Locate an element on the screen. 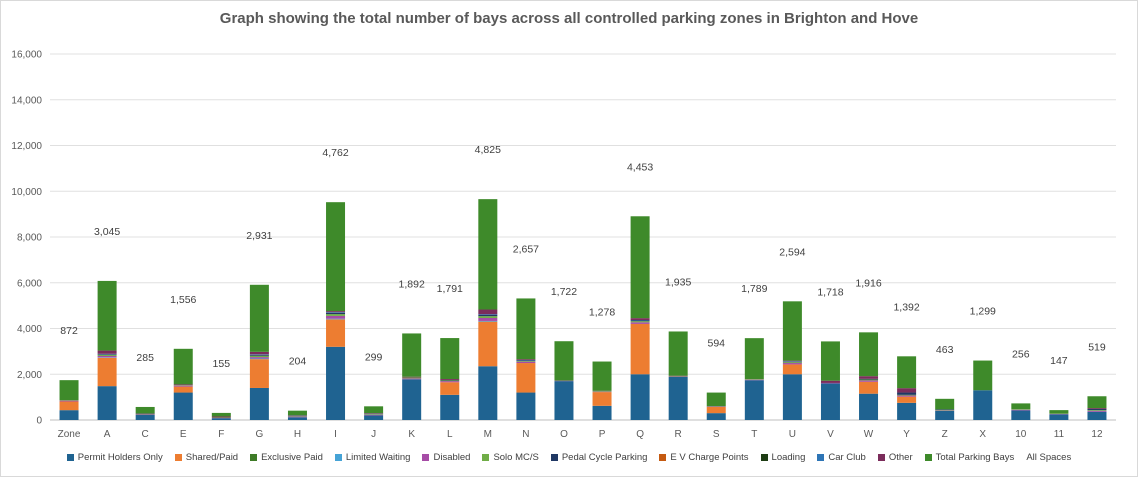 The height and width of the screenshot is (477, 1138). data-label: 2,657 is located at coordinates (526, 249).